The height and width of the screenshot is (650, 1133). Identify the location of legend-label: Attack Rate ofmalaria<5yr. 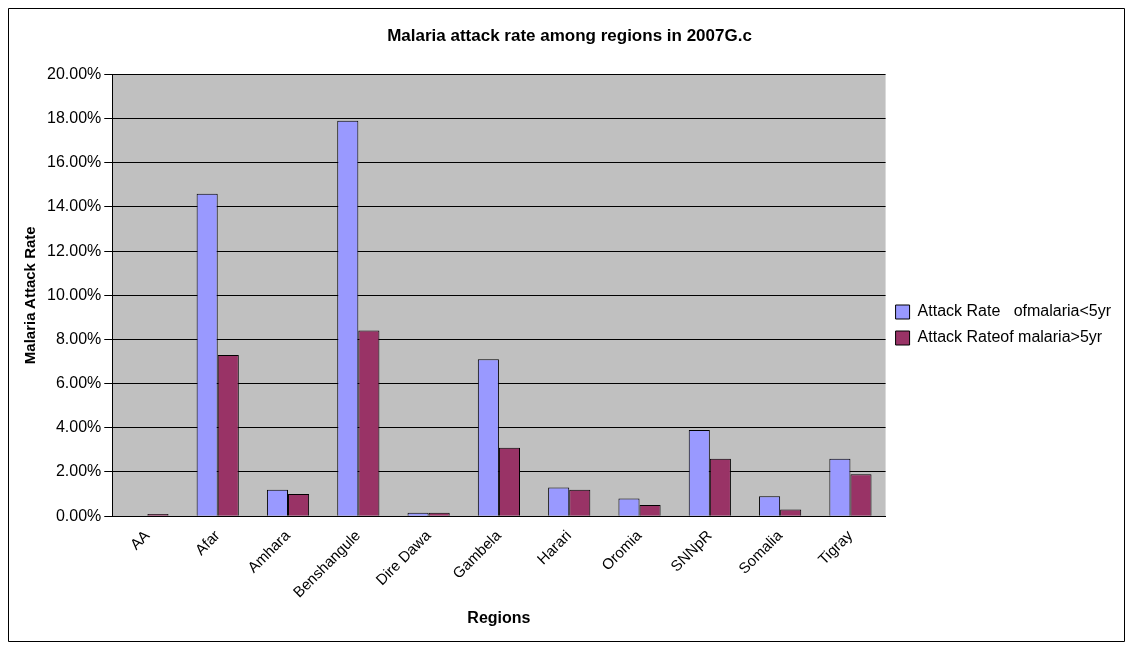
(1014, 311).